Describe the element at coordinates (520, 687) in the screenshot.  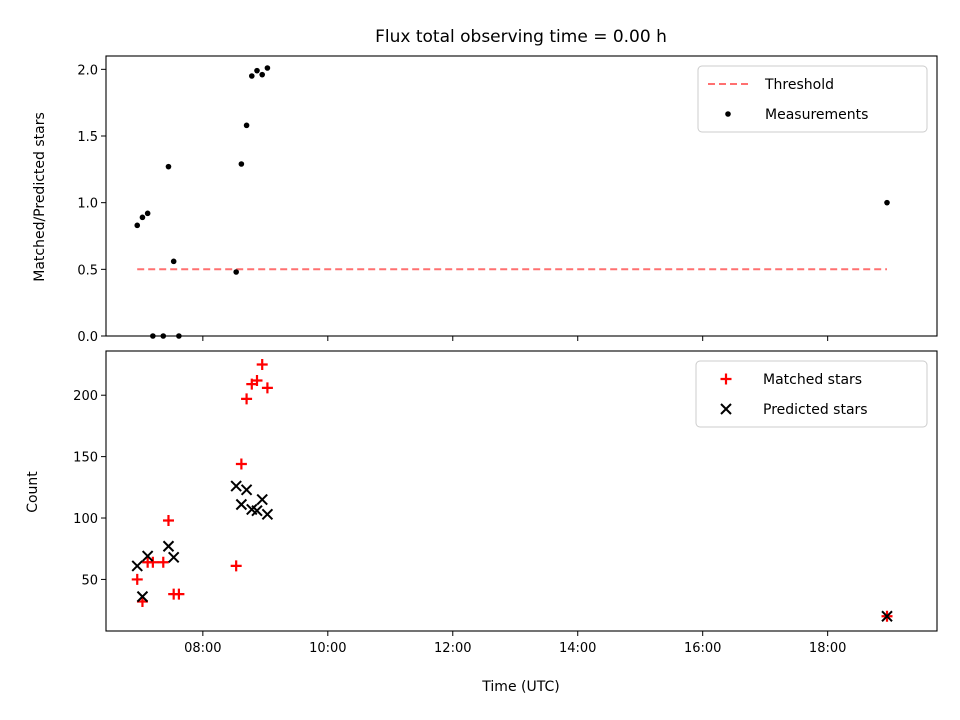
I see `x-axis-label: Time (UTC)` at that location.